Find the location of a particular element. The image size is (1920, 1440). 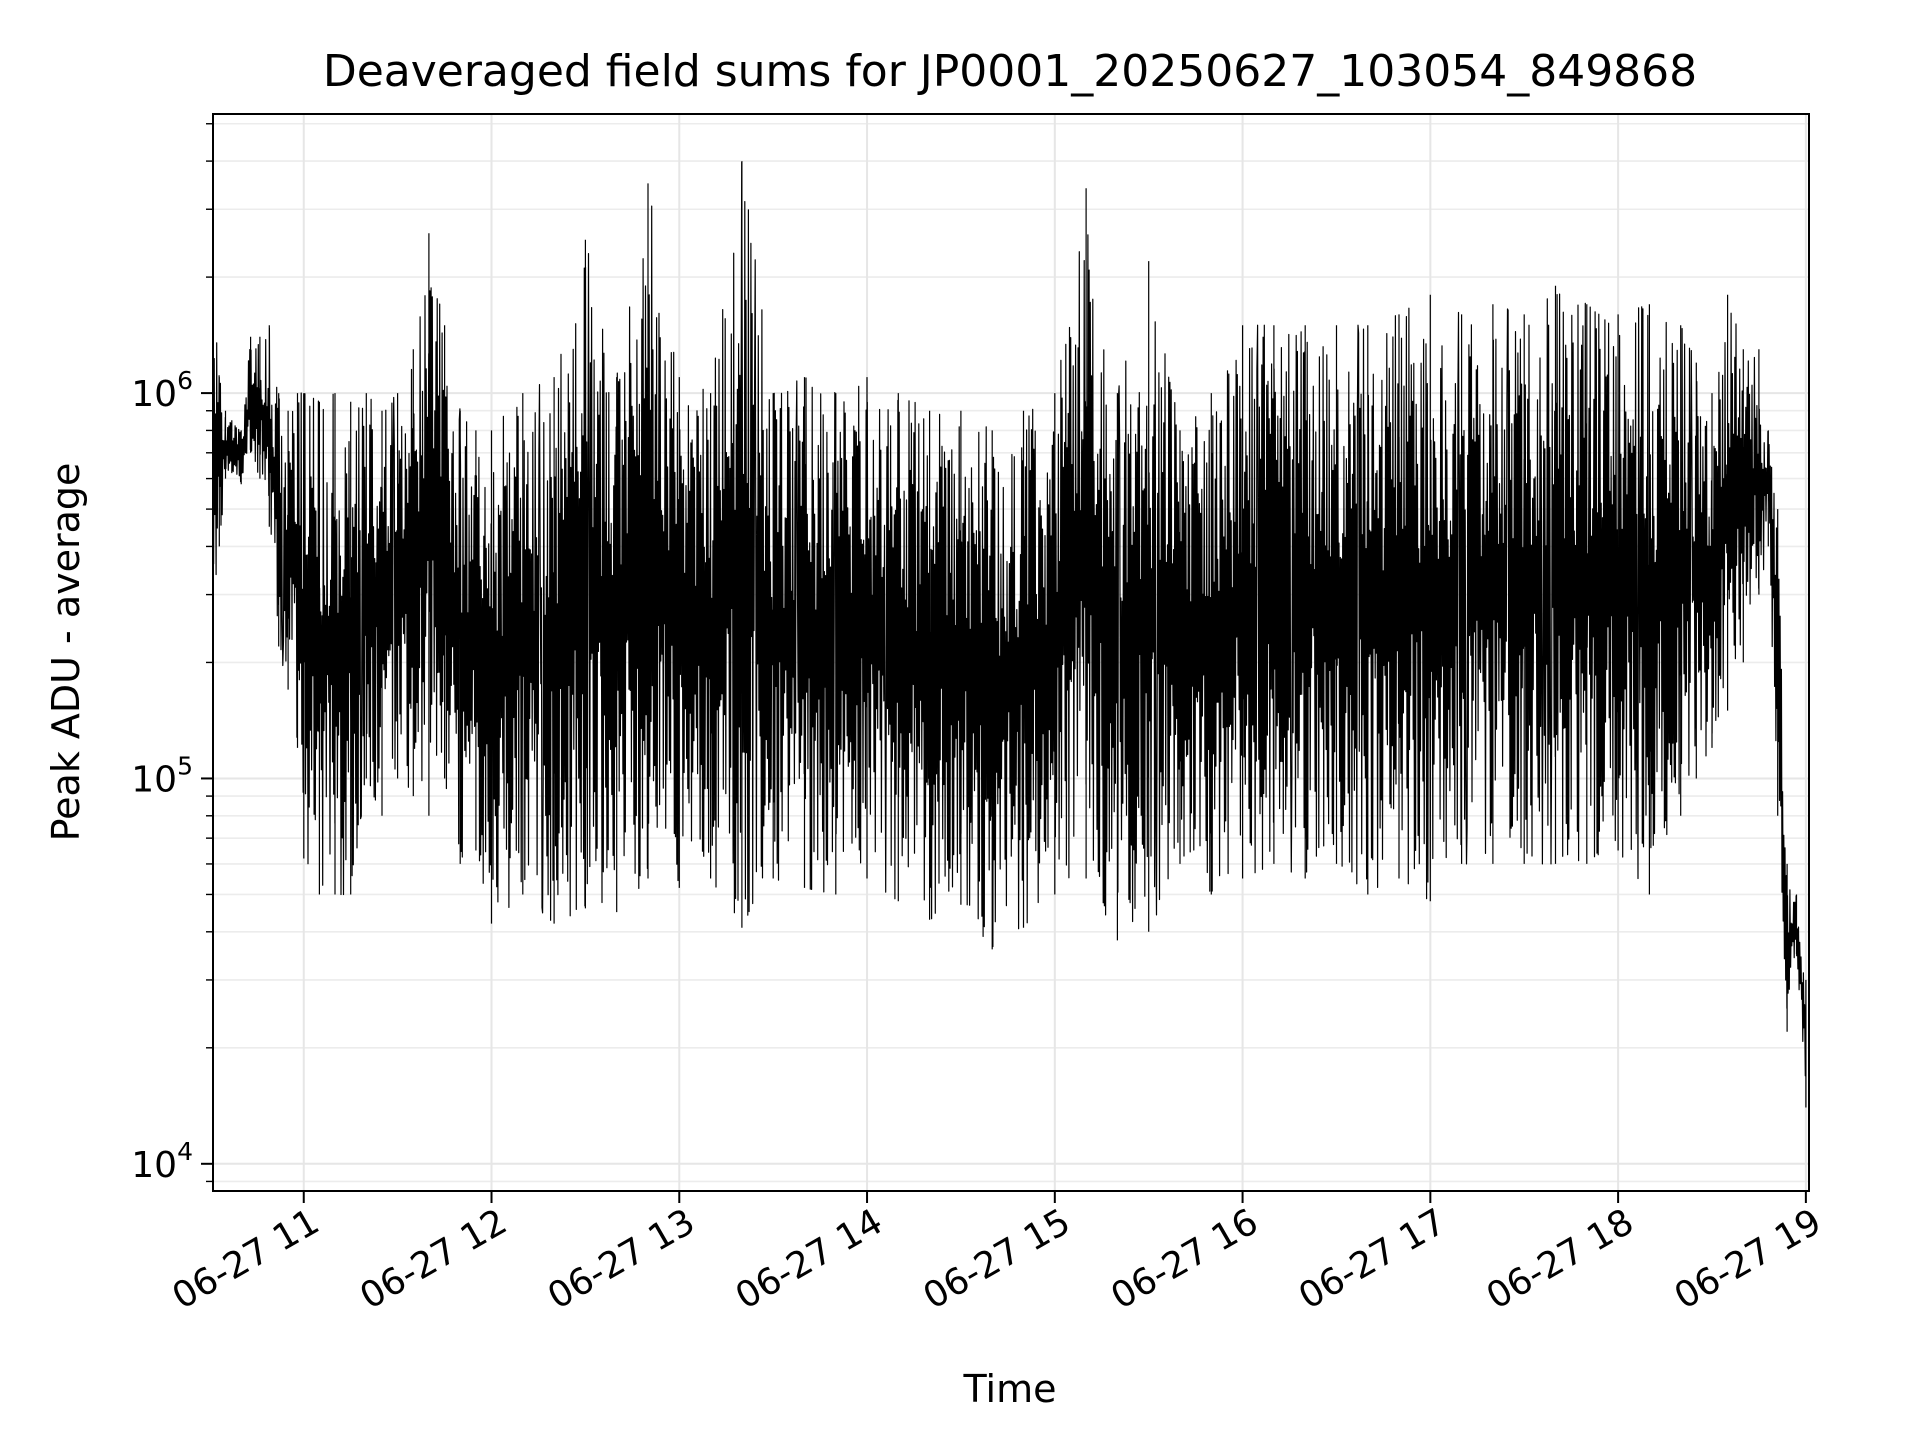

y-axis-label: Peak ADU - average is located at coordinates (66, 652).